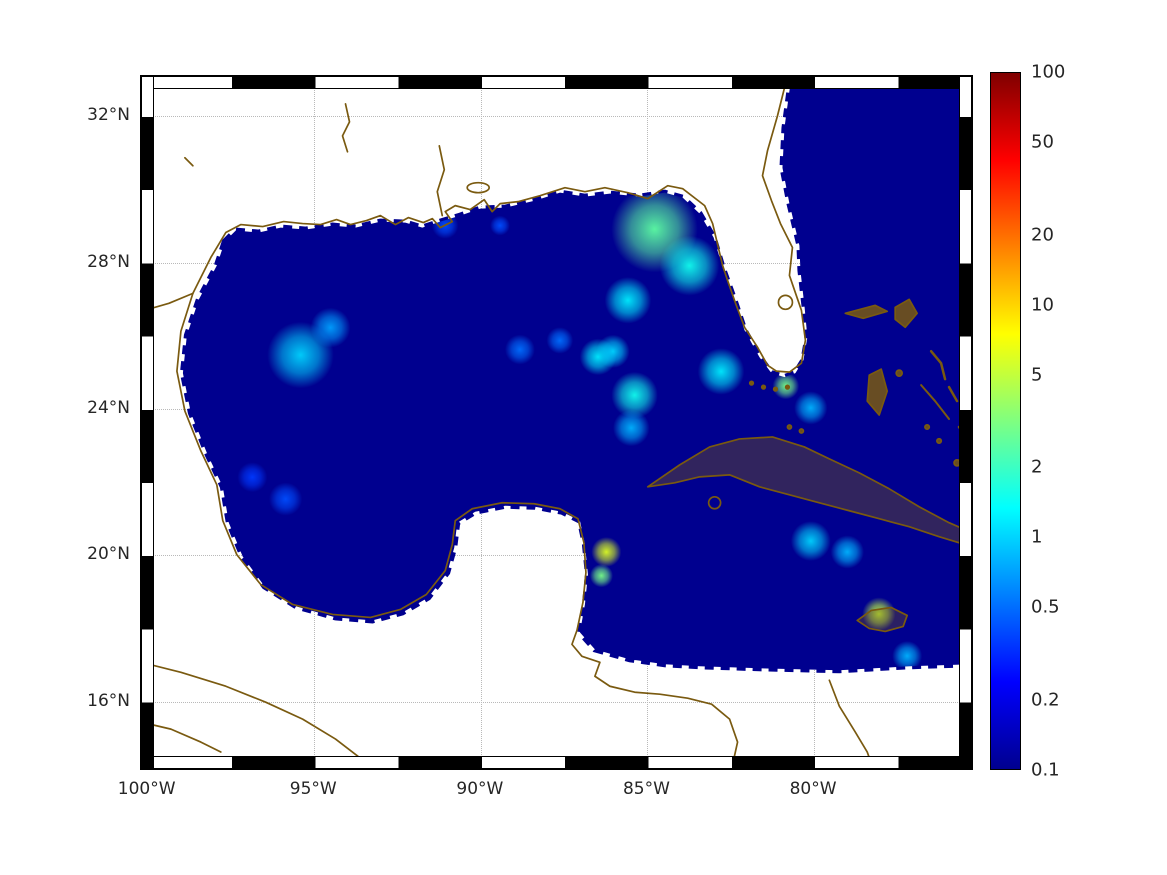 The image size is (1167, 875). What do you see at coordinates (108, 700) in the screenshot?
I see `y-axis-tick-label: 16°N` at bounding box center [108, 700].